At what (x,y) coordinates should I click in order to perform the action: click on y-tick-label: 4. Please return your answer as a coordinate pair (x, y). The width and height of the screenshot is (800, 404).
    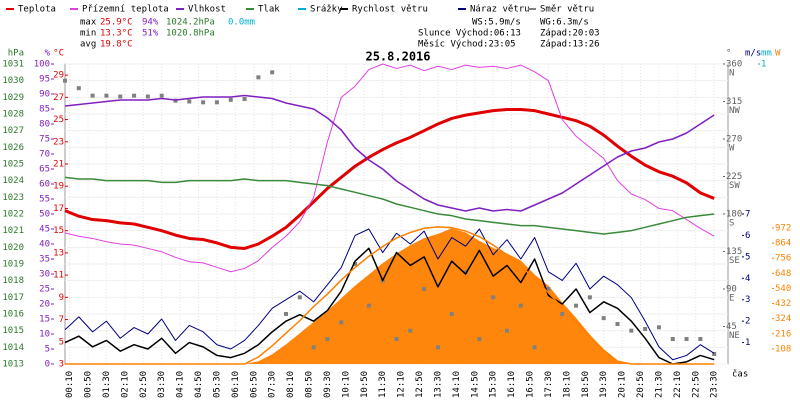
    Looking at the image, I should click on (747, 279).